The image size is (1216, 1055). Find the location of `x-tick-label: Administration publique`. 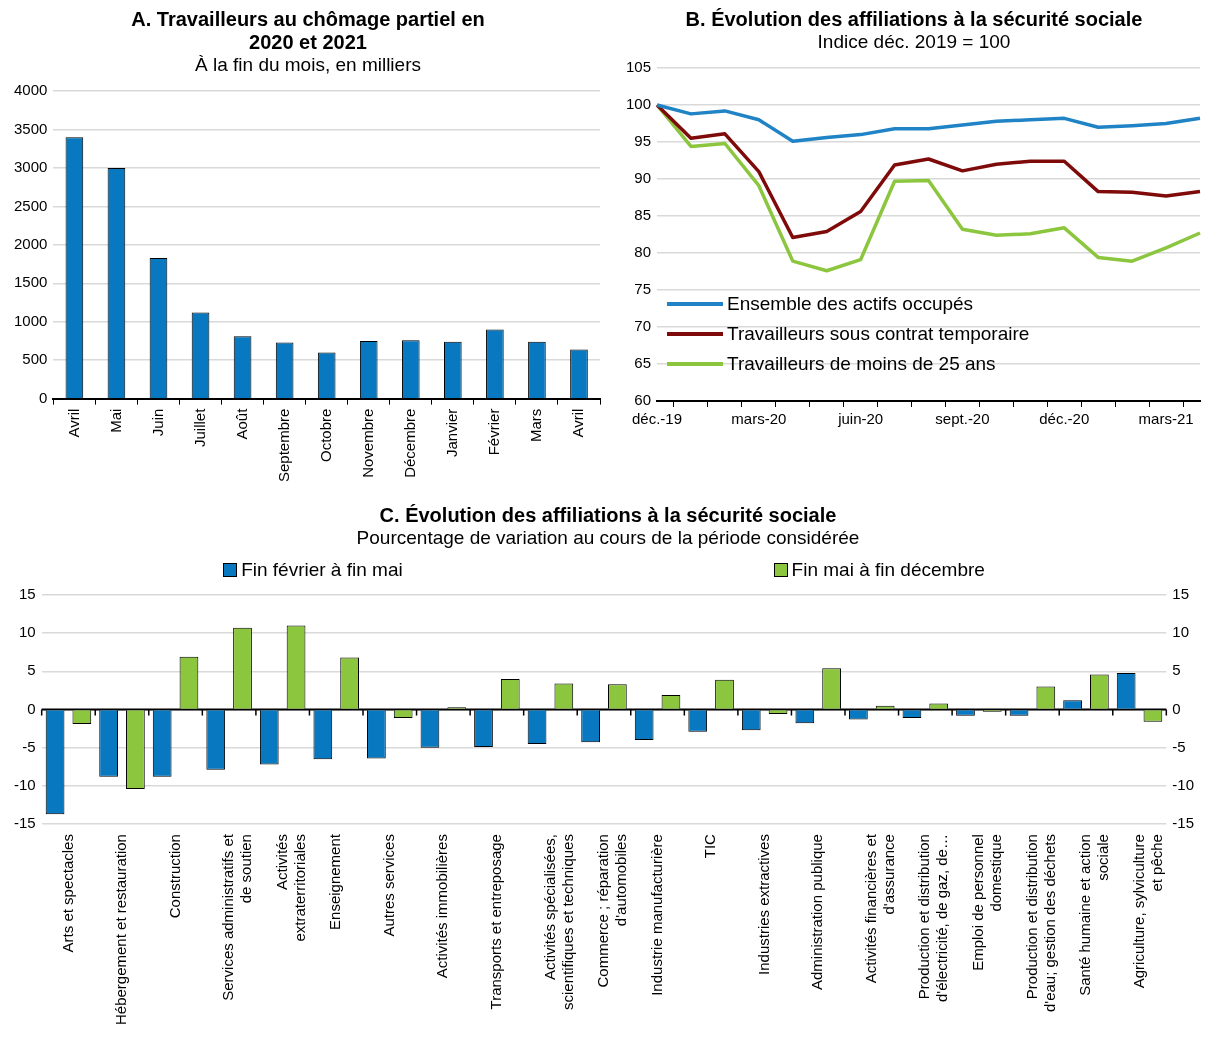

x-tick-label: Administration publique is located at coordinates (817, 912).